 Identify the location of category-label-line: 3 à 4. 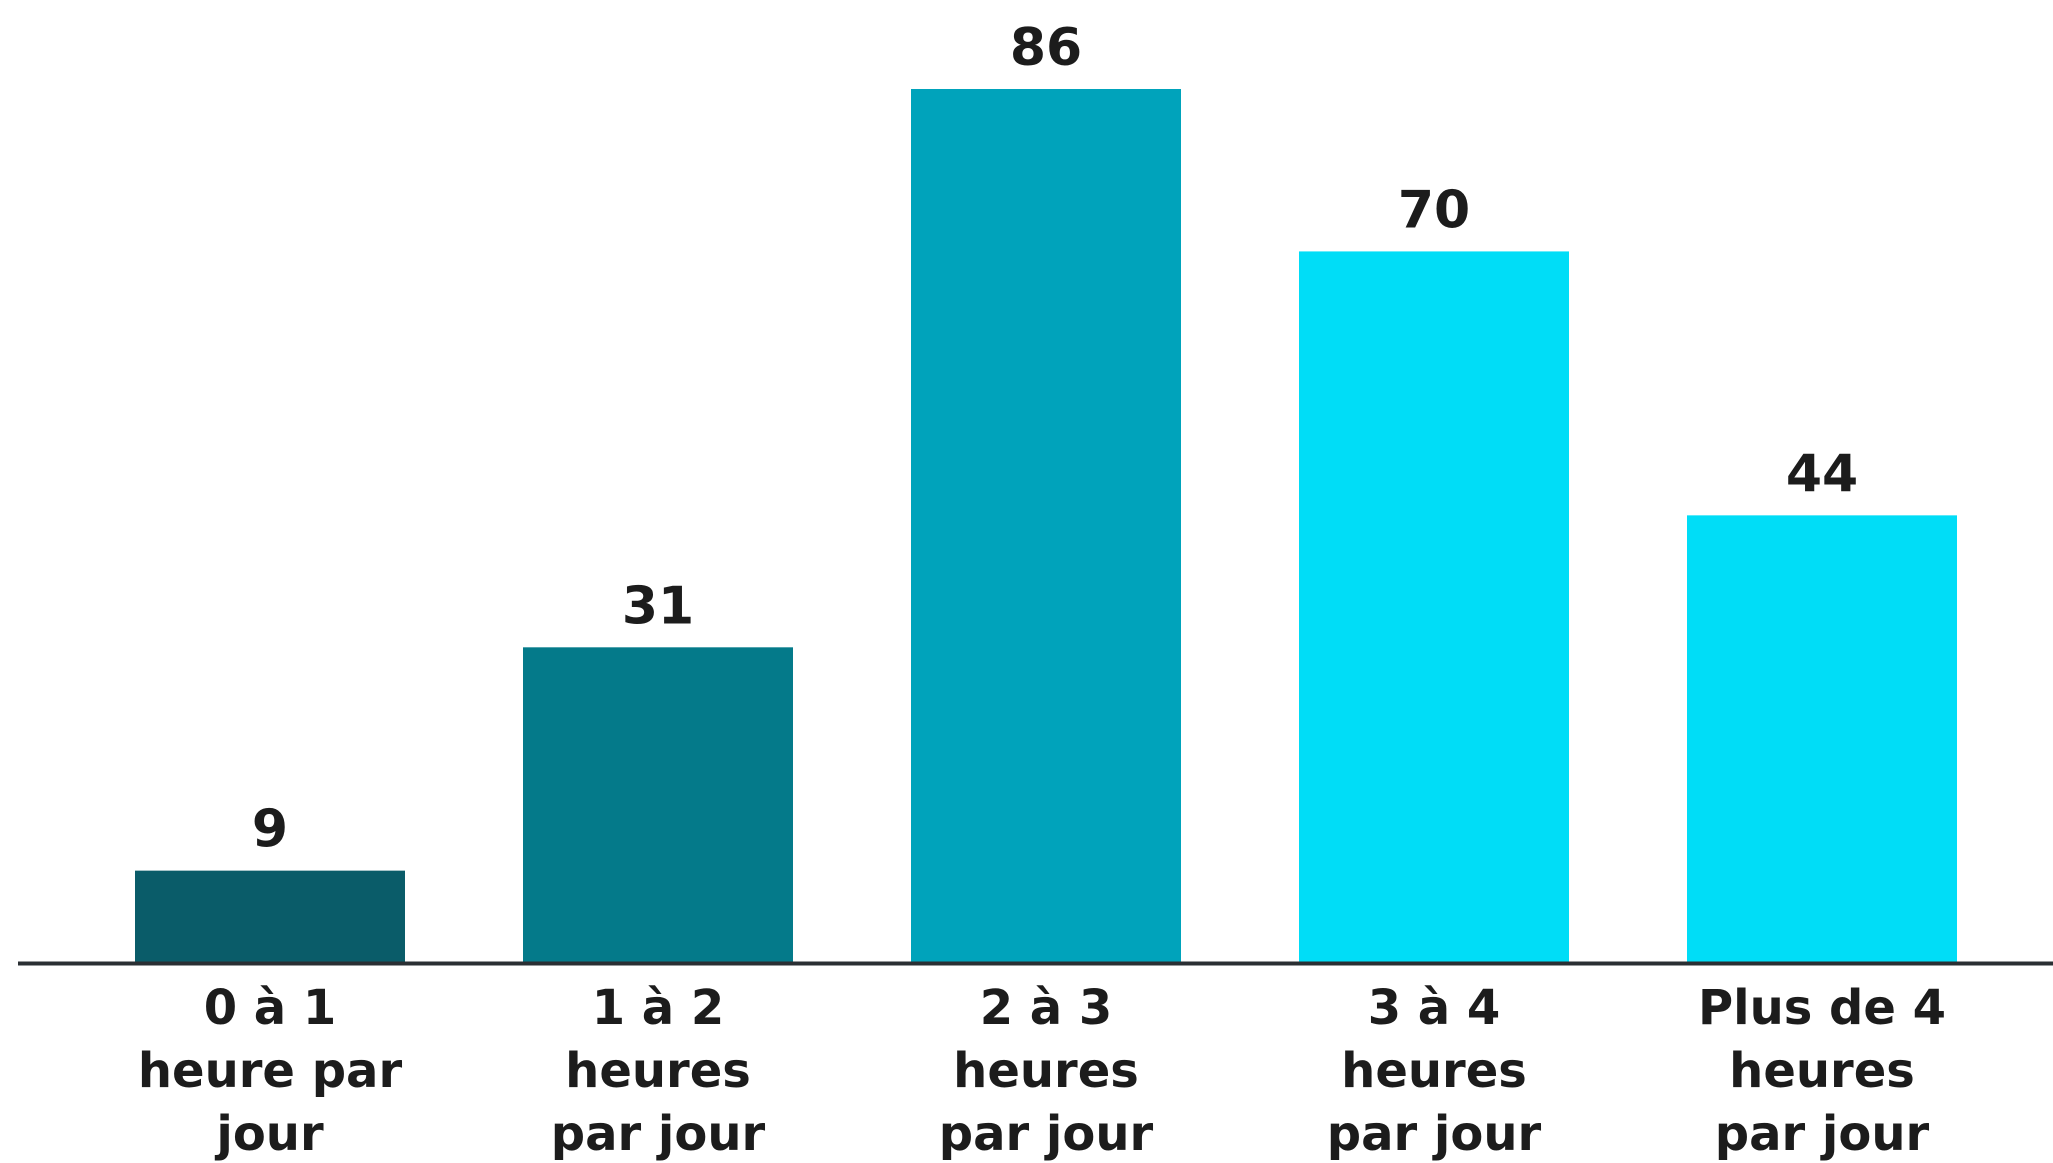
(1434, 1008).